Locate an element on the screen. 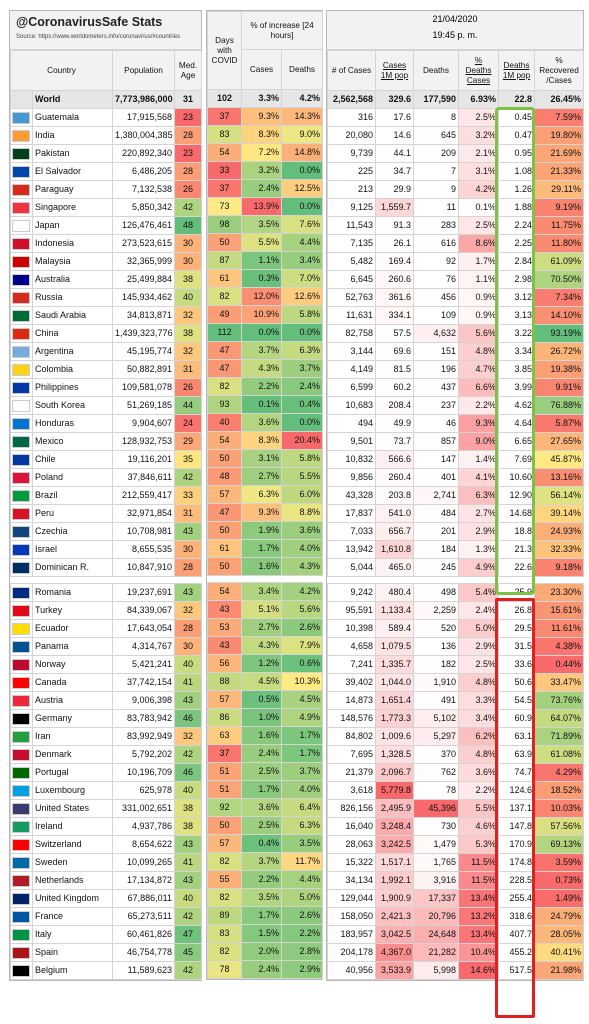 The width and height of the screenshot is (589, 1024). table-row: 89 1.7% 2.6% is located at coordinates (265, 915).